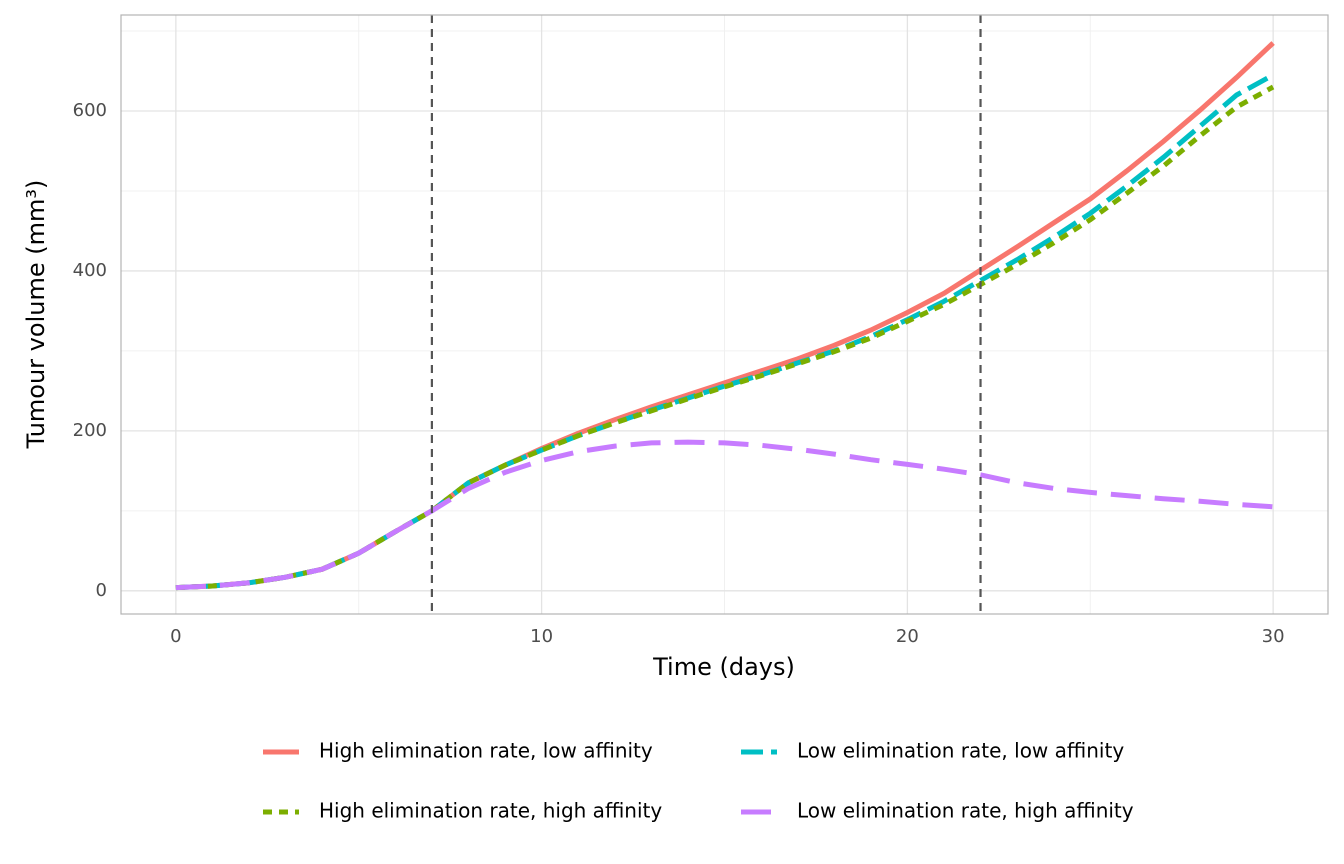  What do you see at coordinates (486, 751) in the screenshot?
I see `legend-label: High elimination rate, low affinity` at bounding box center [486, 751].